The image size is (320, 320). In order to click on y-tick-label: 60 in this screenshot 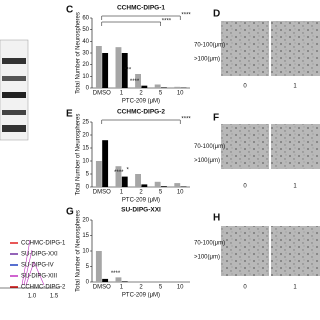, I will do `click(85, 19)`.